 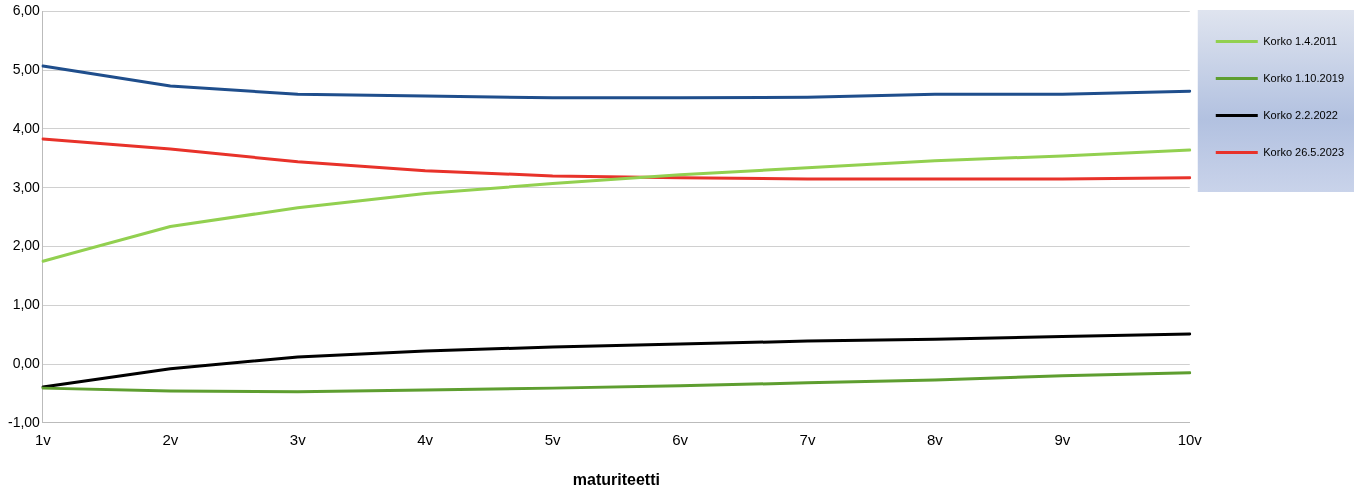 What do you see at coordinates (298, 439) in the screenshot?
I see `x-tick-label: 3v` at bounding box center [298, 439].